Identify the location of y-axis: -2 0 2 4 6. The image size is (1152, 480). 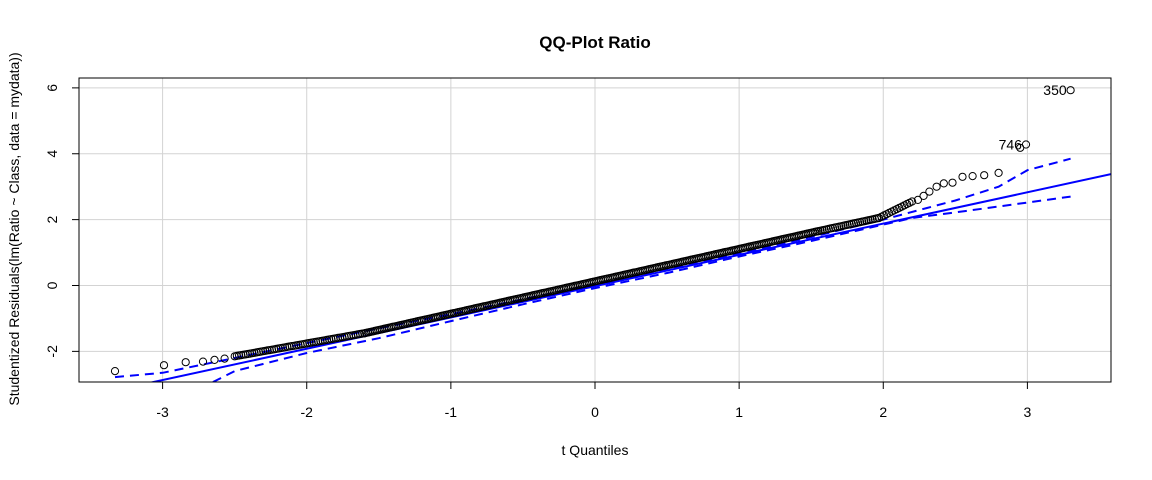
(62, 221).